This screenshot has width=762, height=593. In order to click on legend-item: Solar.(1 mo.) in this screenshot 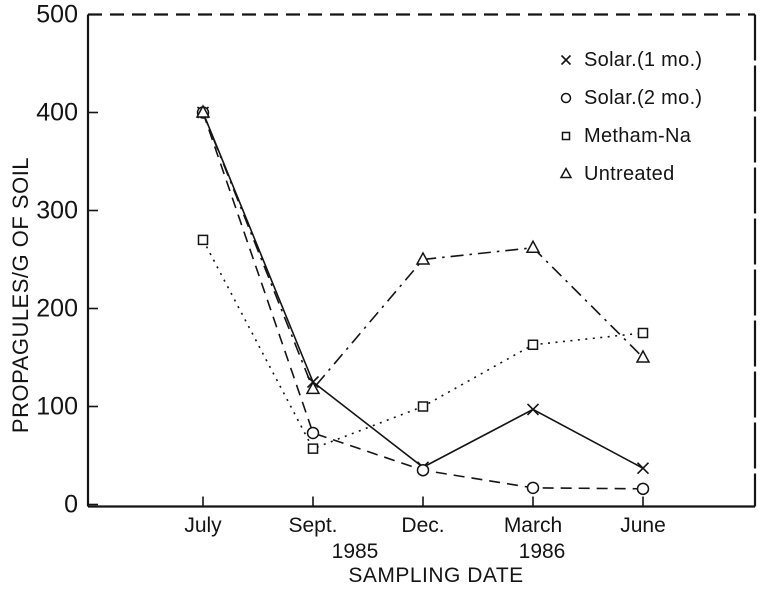, I will do `click(621, 60)`.